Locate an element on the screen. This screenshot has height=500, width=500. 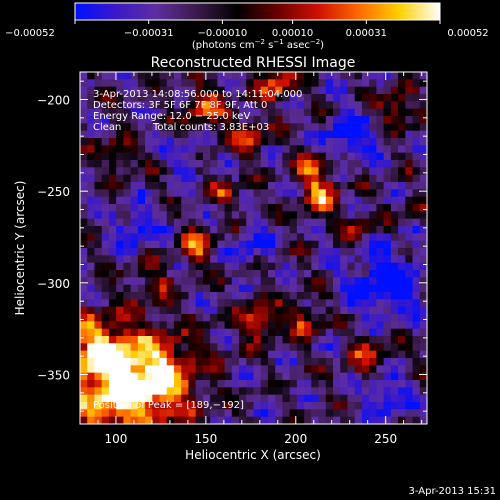
y-tick-label: −300 is located at coordinates (53, 284).